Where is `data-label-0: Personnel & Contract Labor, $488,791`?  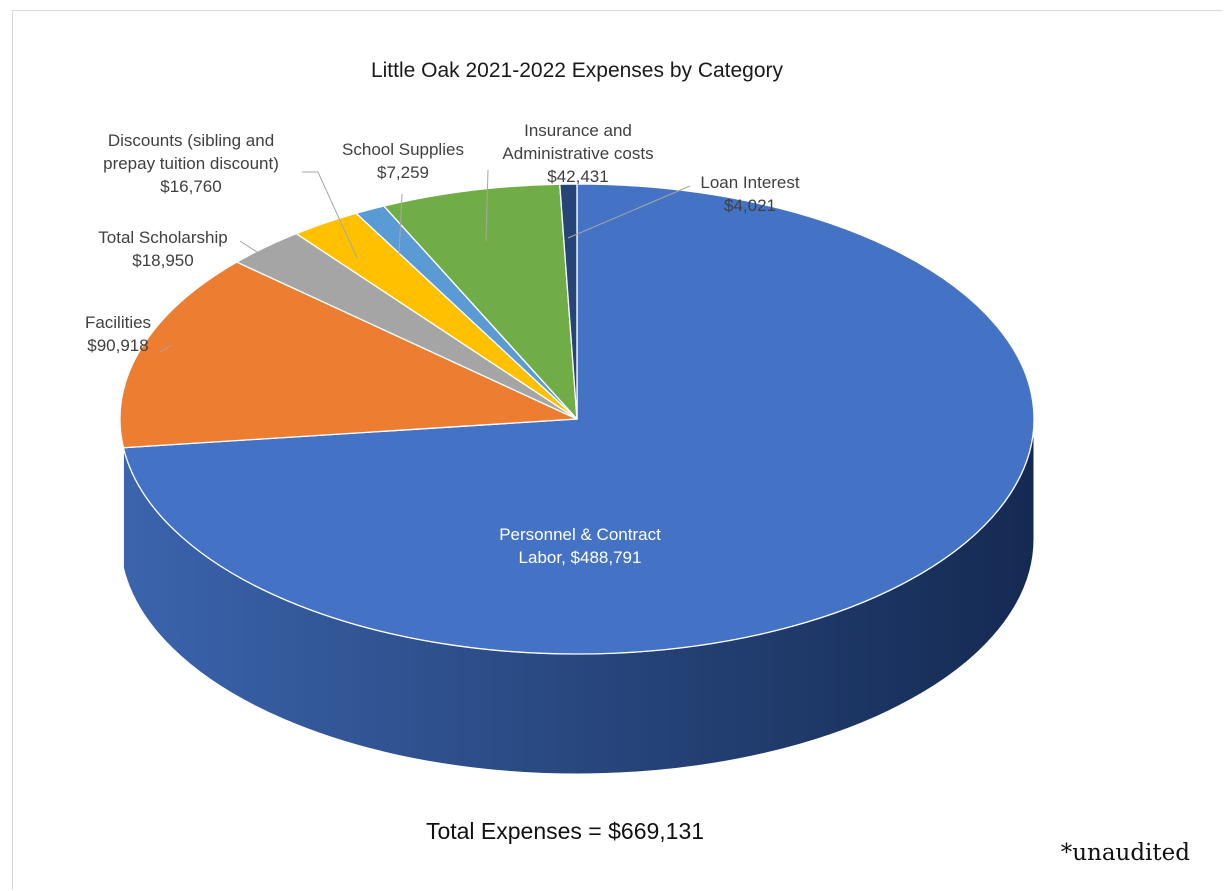
data-label-0: Personnel & Contract Labor, $488,791 is located at coordinates (580, 546).